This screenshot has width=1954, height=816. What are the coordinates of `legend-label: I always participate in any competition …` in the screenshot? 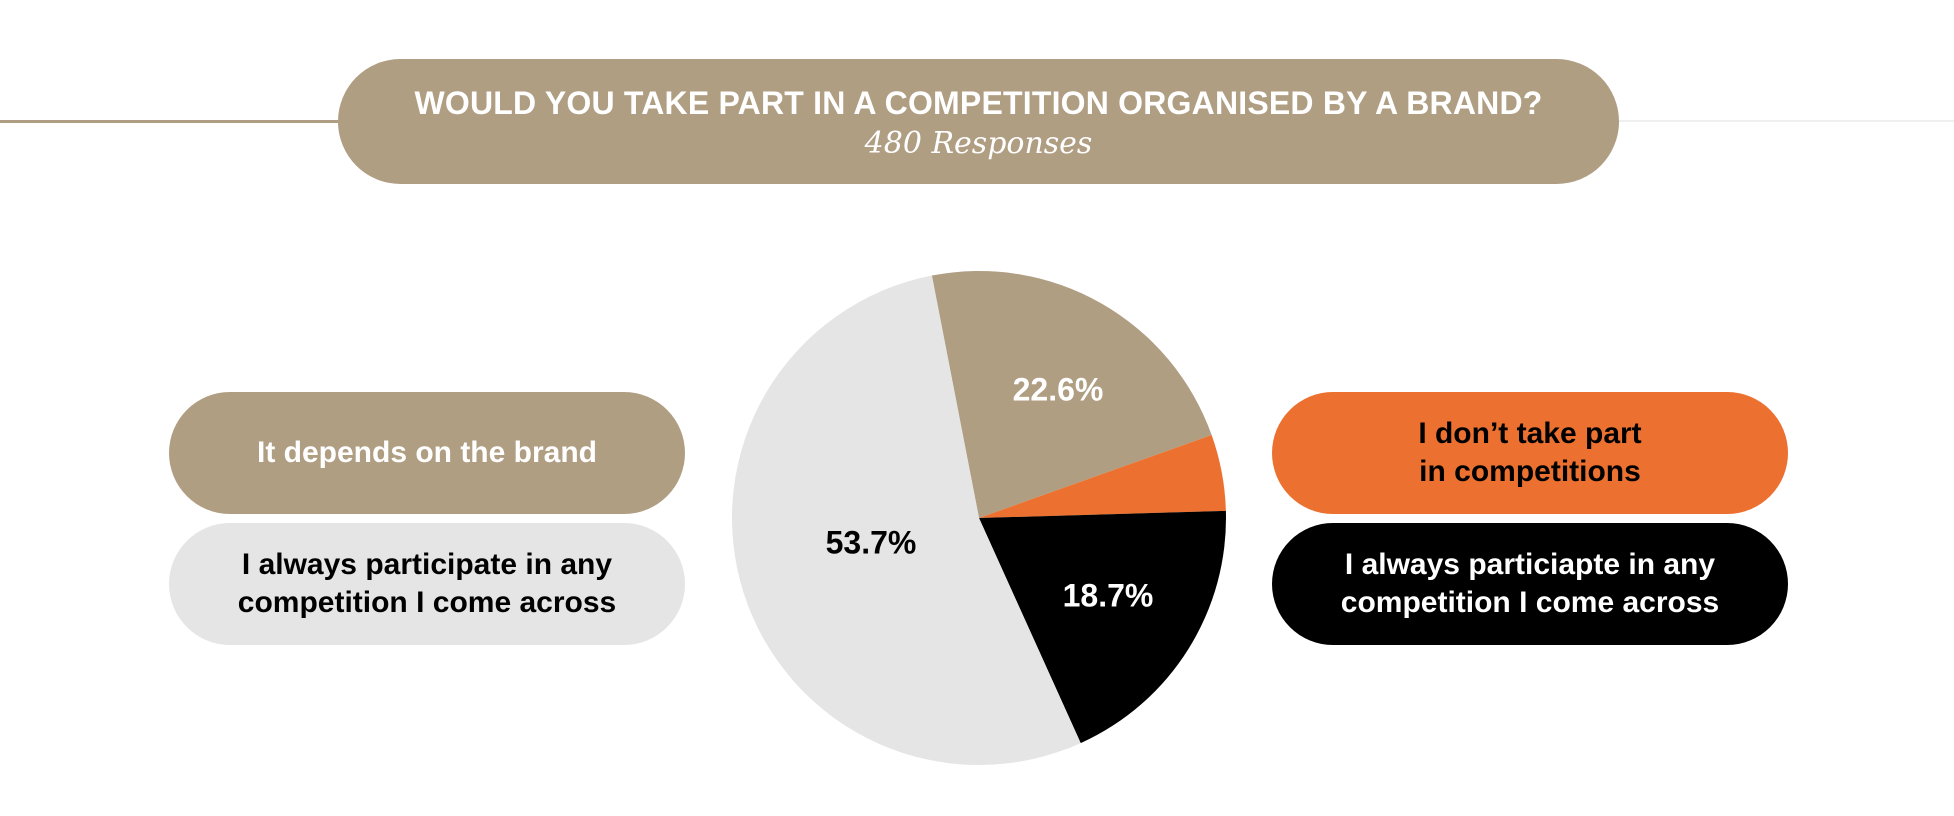 It's located at (427, 583).